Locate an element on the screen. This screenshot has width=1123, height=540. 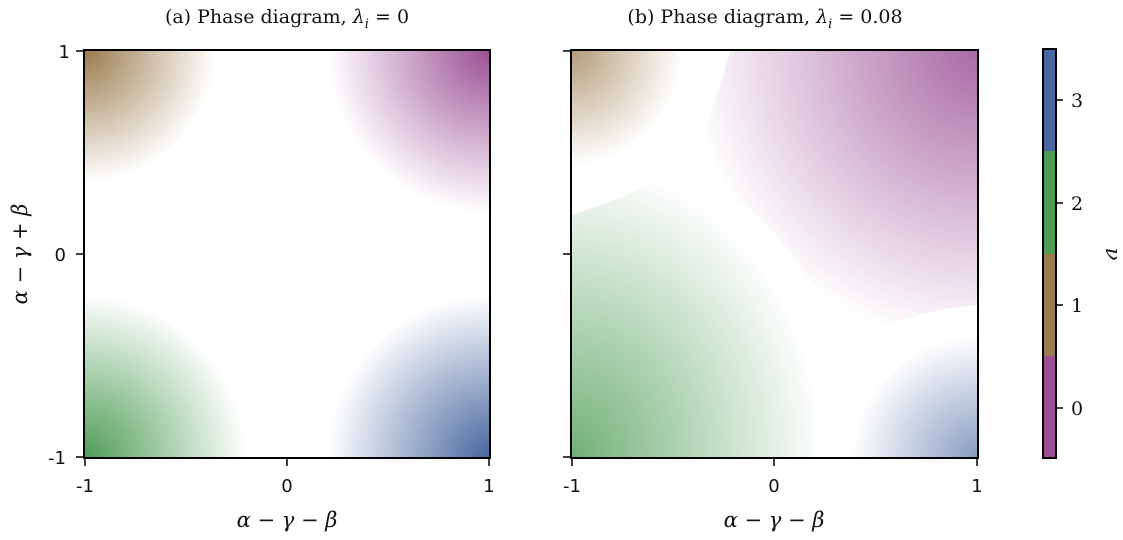
panel-a-ytick-label: 0 is located at coordinates (60, 255).